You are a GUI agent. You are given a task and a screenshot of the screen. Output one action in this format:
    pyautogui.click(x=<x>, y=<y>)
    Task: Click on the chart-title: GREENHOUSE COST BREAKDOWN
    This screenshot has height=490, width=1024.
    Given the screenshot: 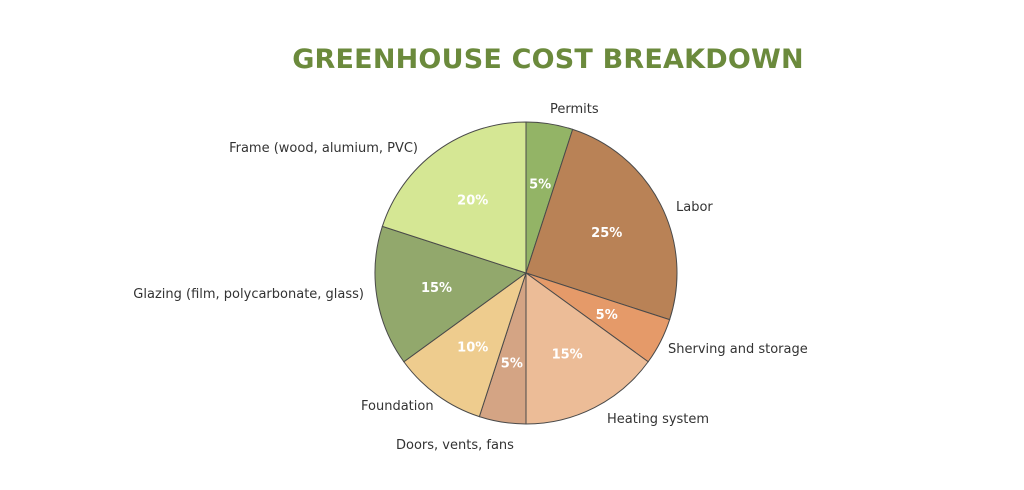 What is the action you would take?
    pyautogui.click(x=548, y=59)
    